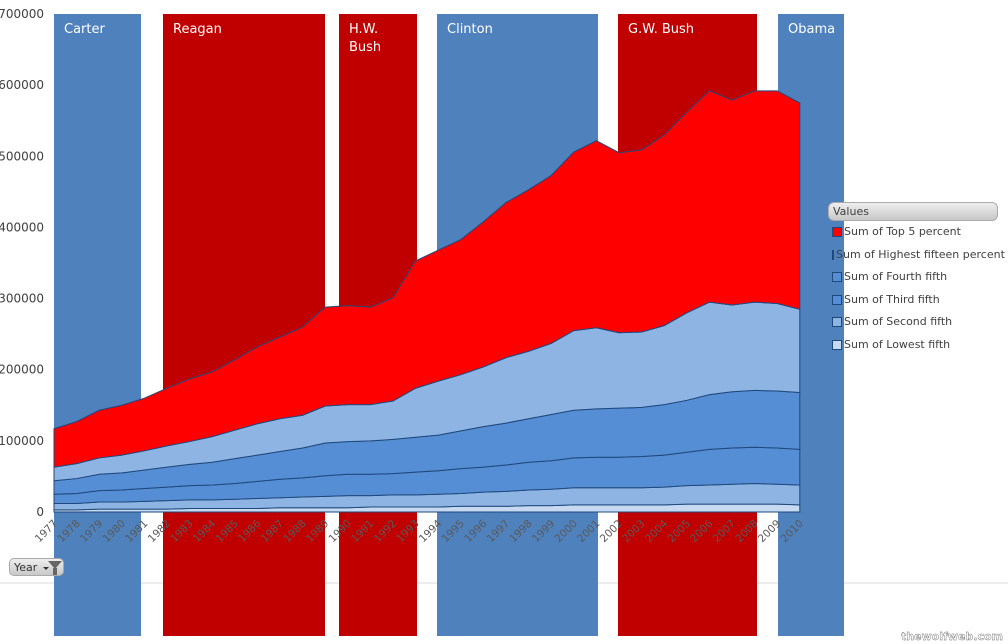 Image resolution: width=1008 pixels, height=644 pixels. I want to click on legend-item: Sum of Fourth fifth, so click(914, 277).